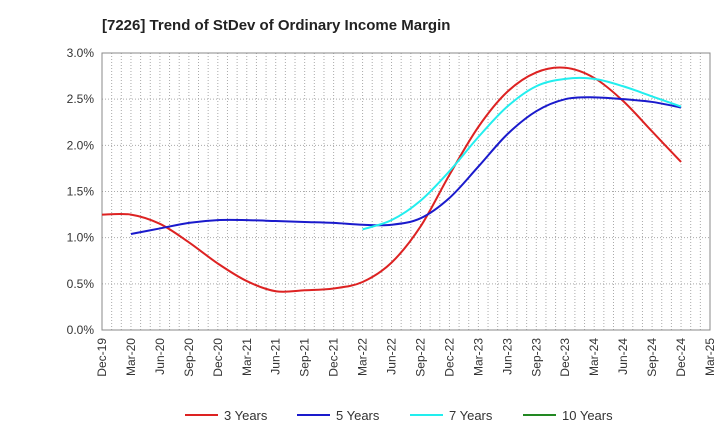  What do you see at coordinates (710, 357) in the screenshot?
I see `x-tick-label: Mar-25` at bounding box center [710, 357].